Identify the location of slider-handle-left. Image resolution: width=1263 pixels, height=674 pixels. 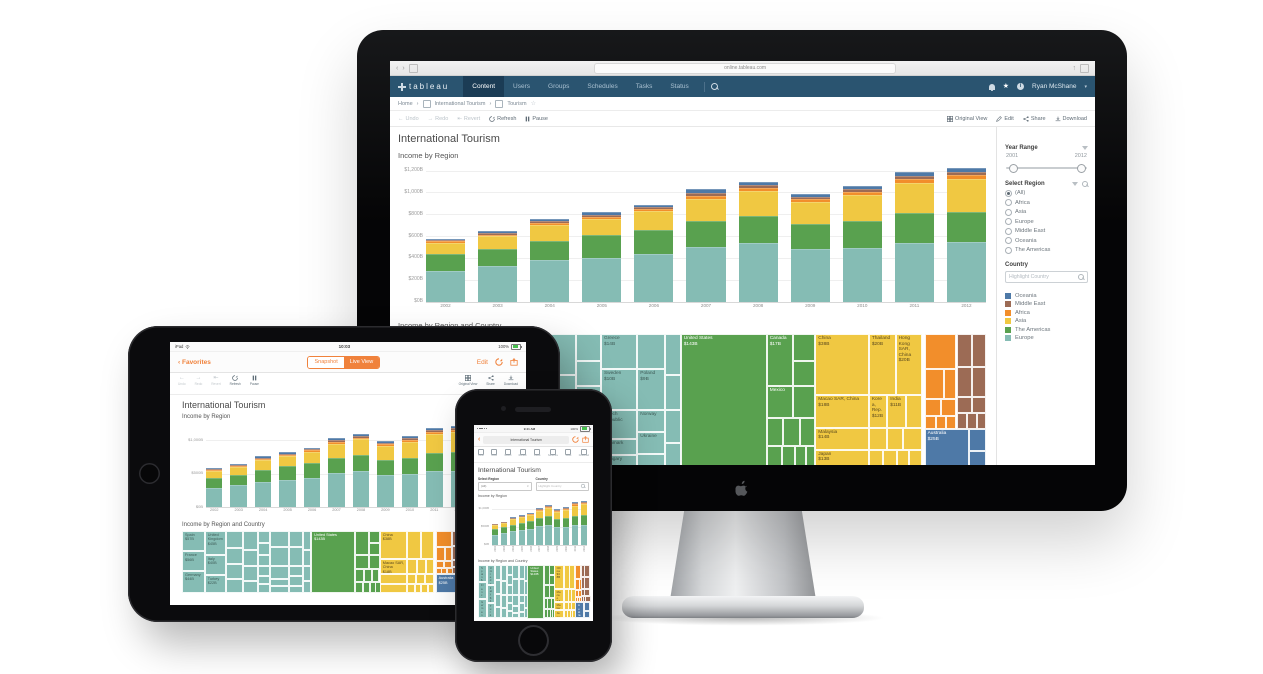
(1014, 168).